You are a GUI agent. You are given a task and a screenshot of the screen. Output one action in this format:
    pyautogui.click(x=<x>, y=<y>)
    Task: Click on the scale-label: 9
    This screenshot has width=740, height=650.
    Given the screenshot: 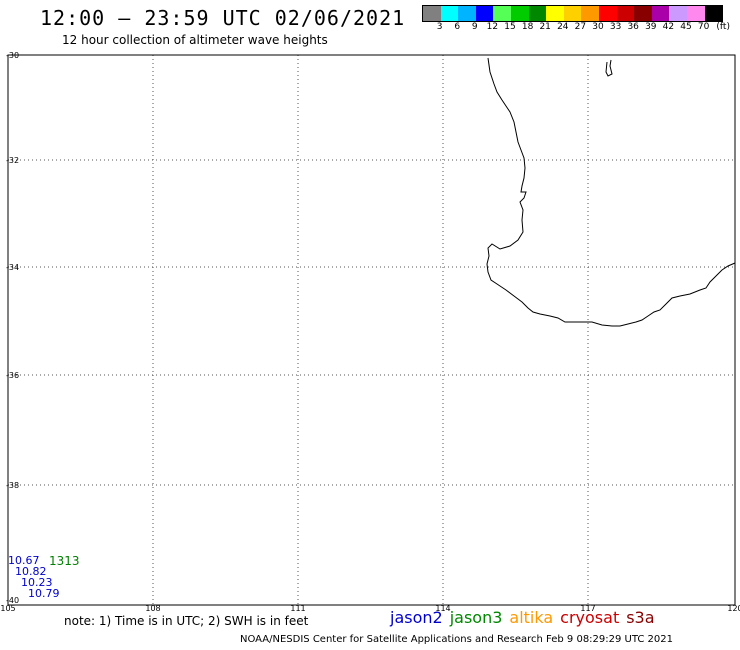 What is the action you would take?
    pyautogui.click(x=474, y=27)
    